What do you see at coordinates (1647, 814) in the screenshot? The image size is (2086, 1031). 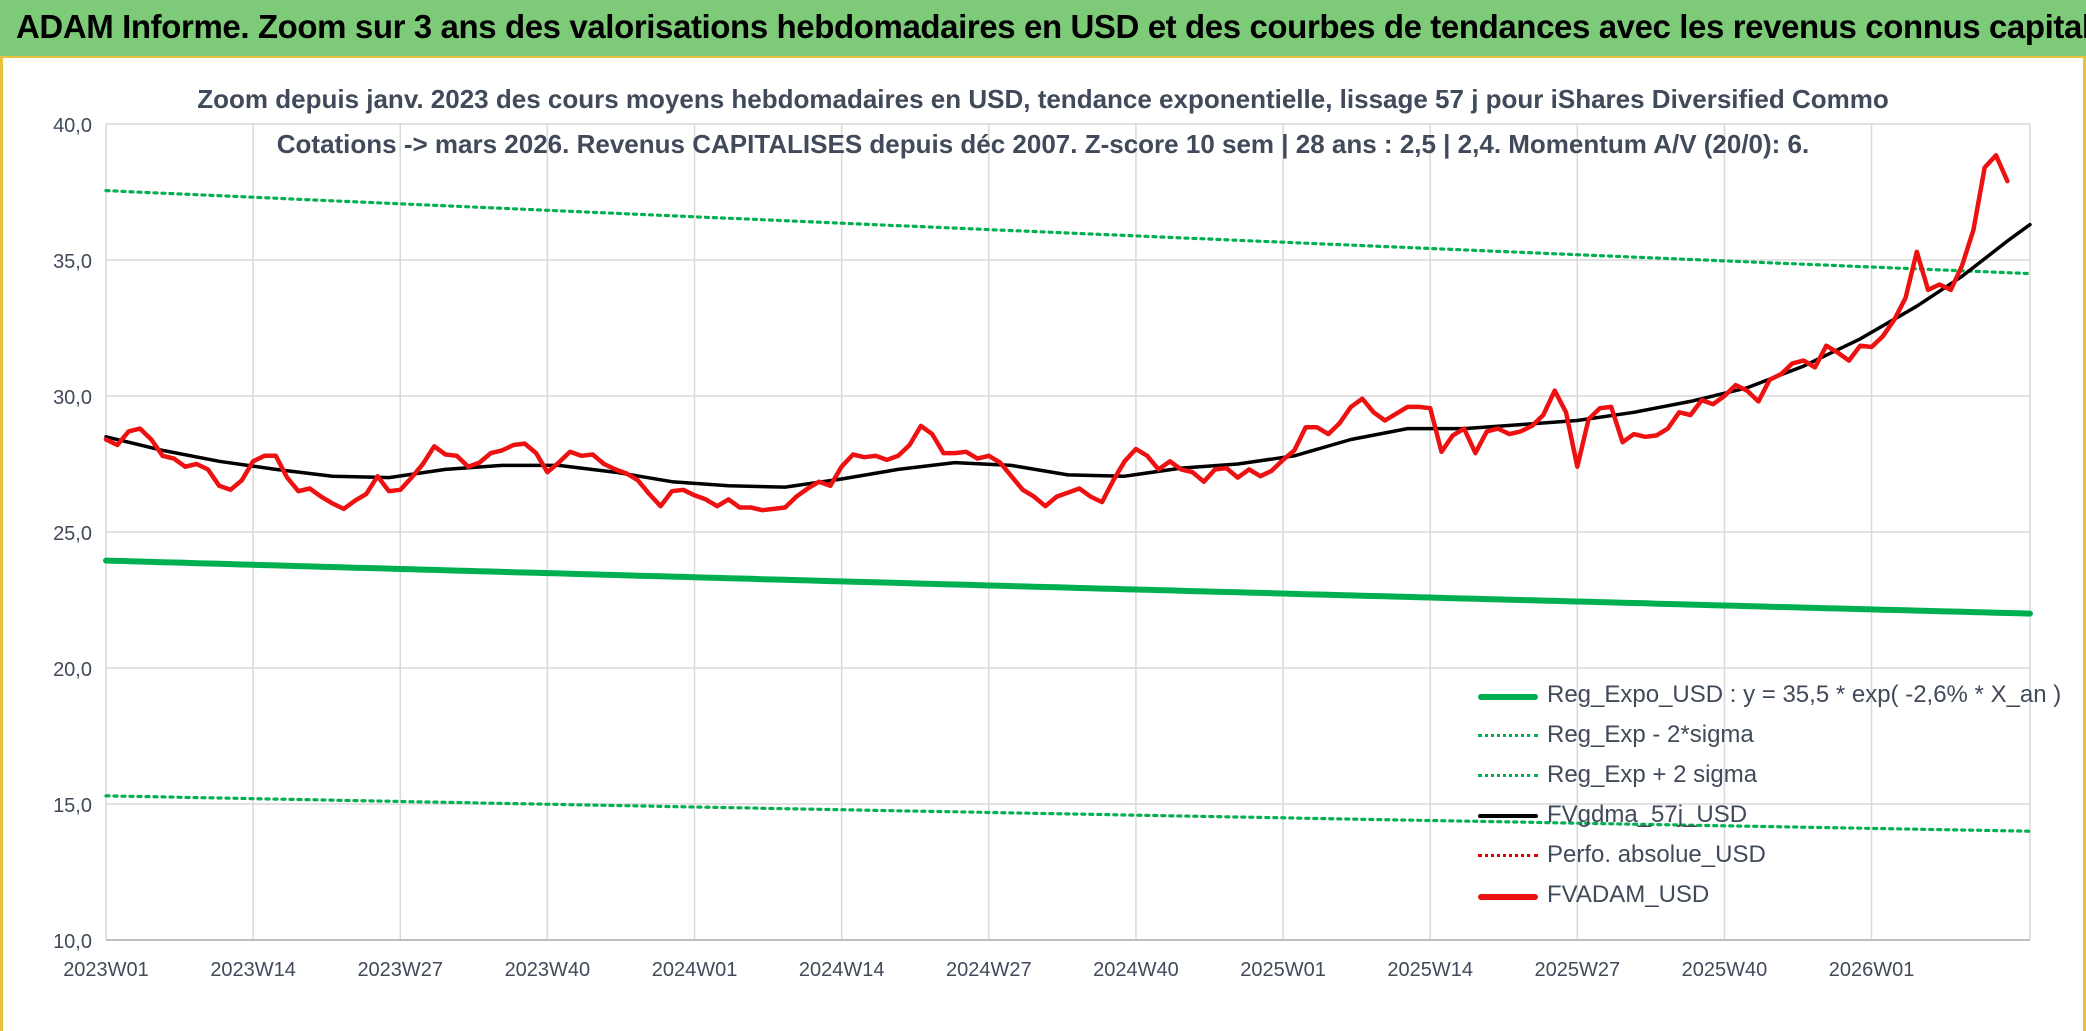 I see `legend-label: FVgdma_57j_USD` at bounding box center [1647, 814].